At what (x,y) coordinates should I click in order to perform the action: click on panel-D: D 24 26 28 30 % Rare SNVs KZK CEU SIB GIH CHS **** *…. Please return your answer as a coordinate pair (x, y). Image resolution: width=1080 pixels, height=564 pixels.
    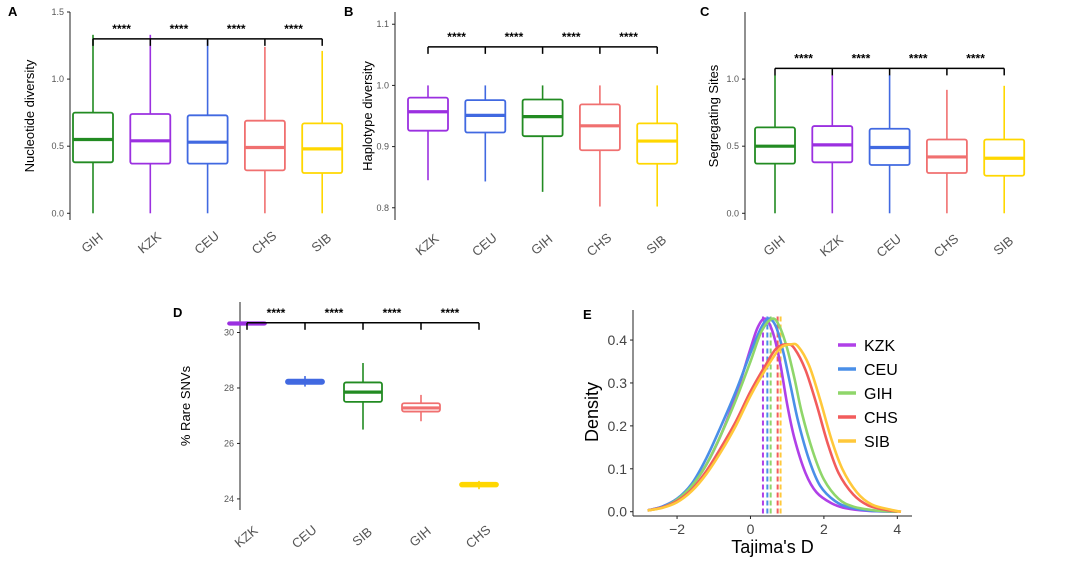
    Looking at the image, I should click on (336, 426).